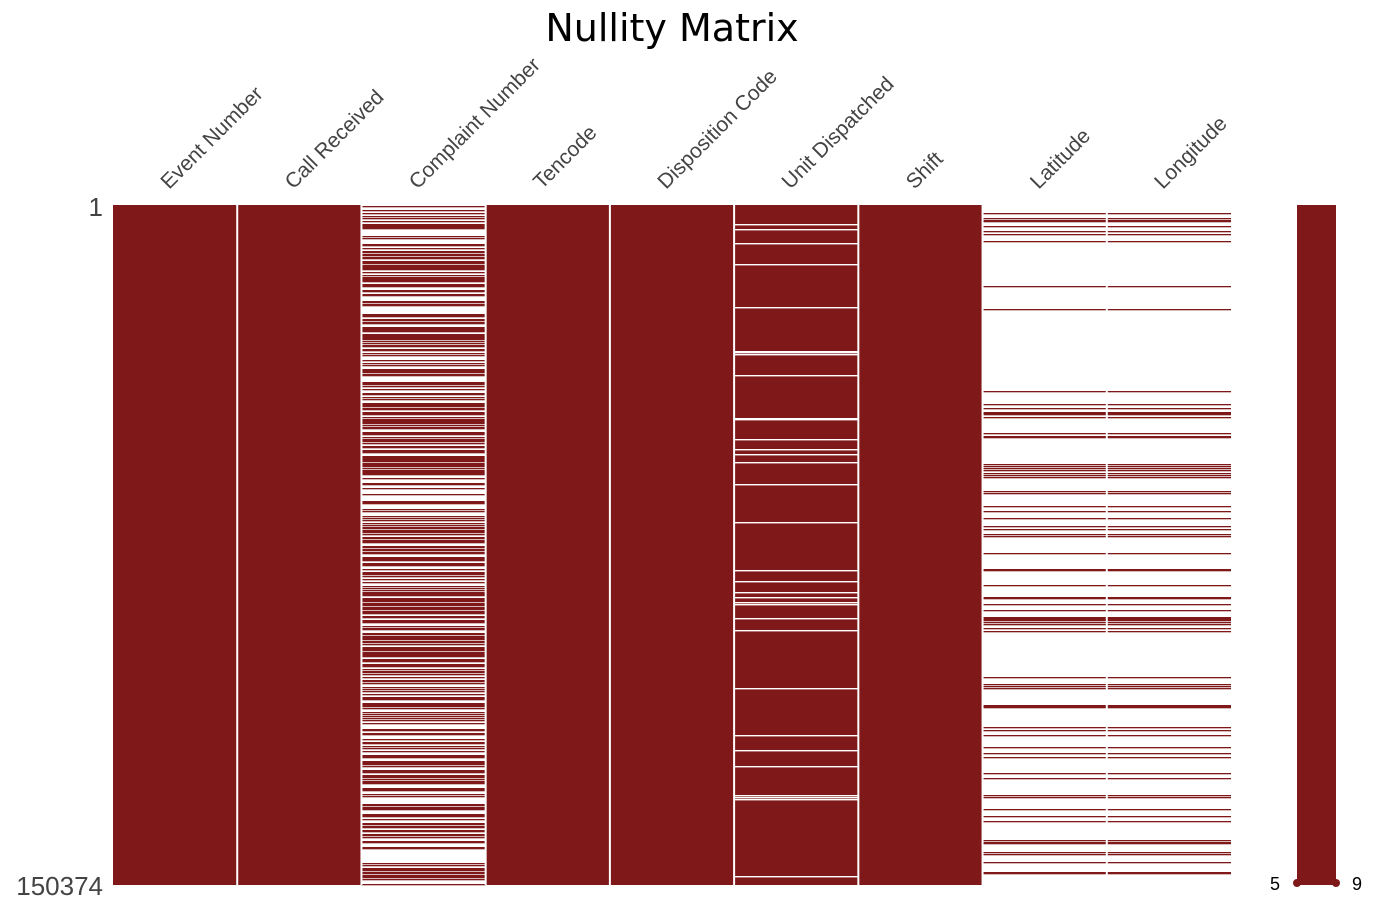 This screenshot has width=1374, height=911. I want to click on column-call-received, so click(299, 545).